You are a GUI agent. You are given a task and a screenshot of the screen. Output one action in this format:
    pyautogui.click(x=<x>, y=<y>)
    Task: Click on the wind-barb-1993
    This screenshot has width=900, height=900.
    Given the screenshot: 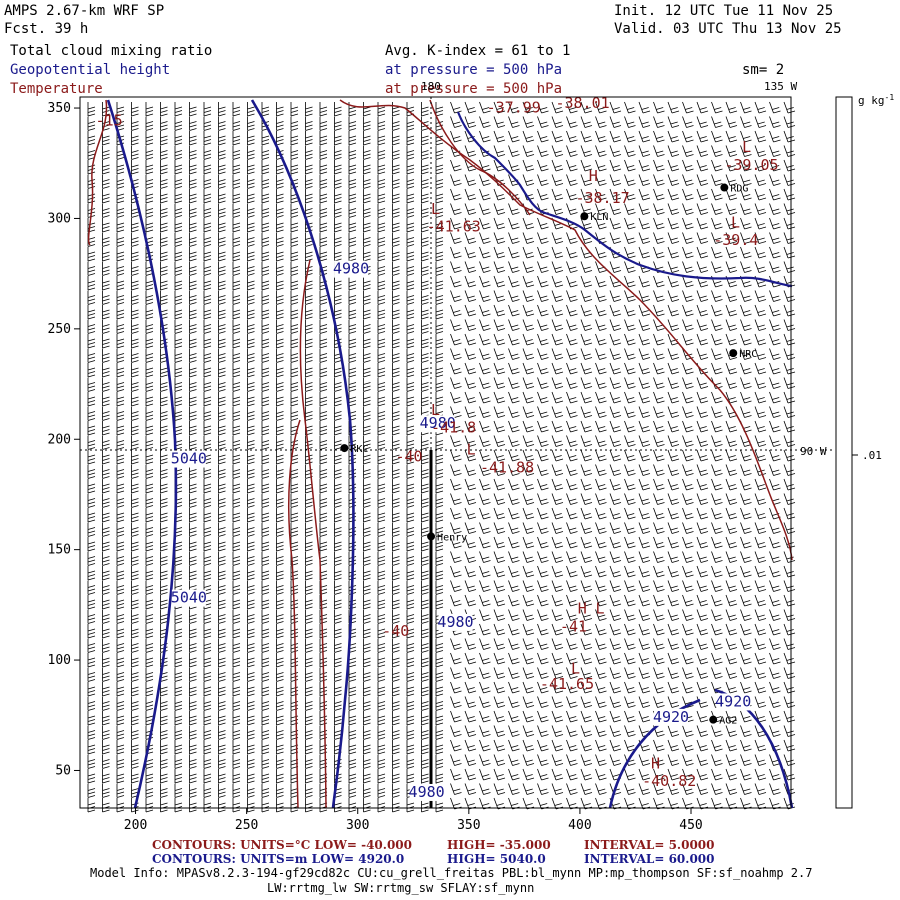 What is the action you would take?
    pyautogui.click(x=572, y=687)
    